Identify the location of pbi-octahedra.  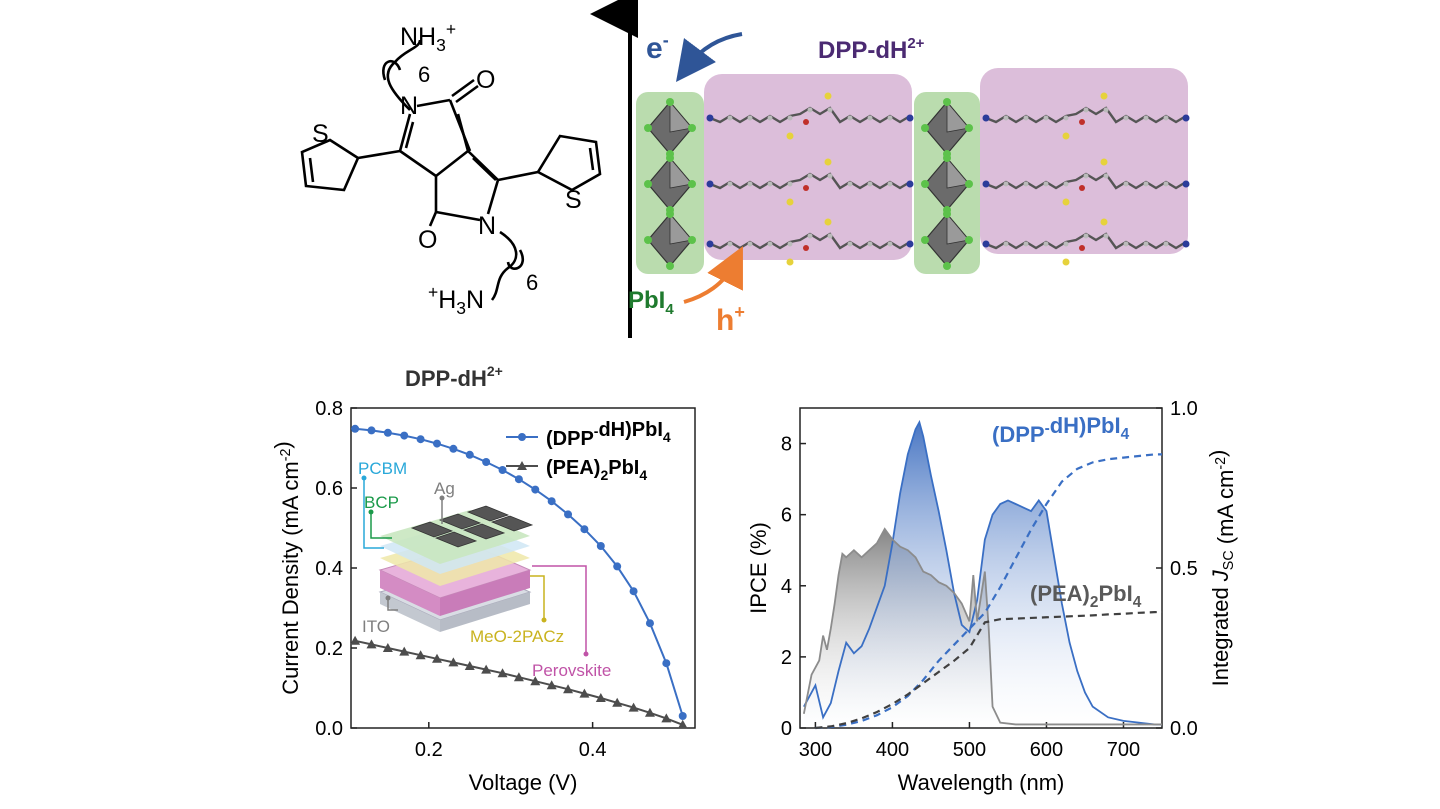
(808, 184).